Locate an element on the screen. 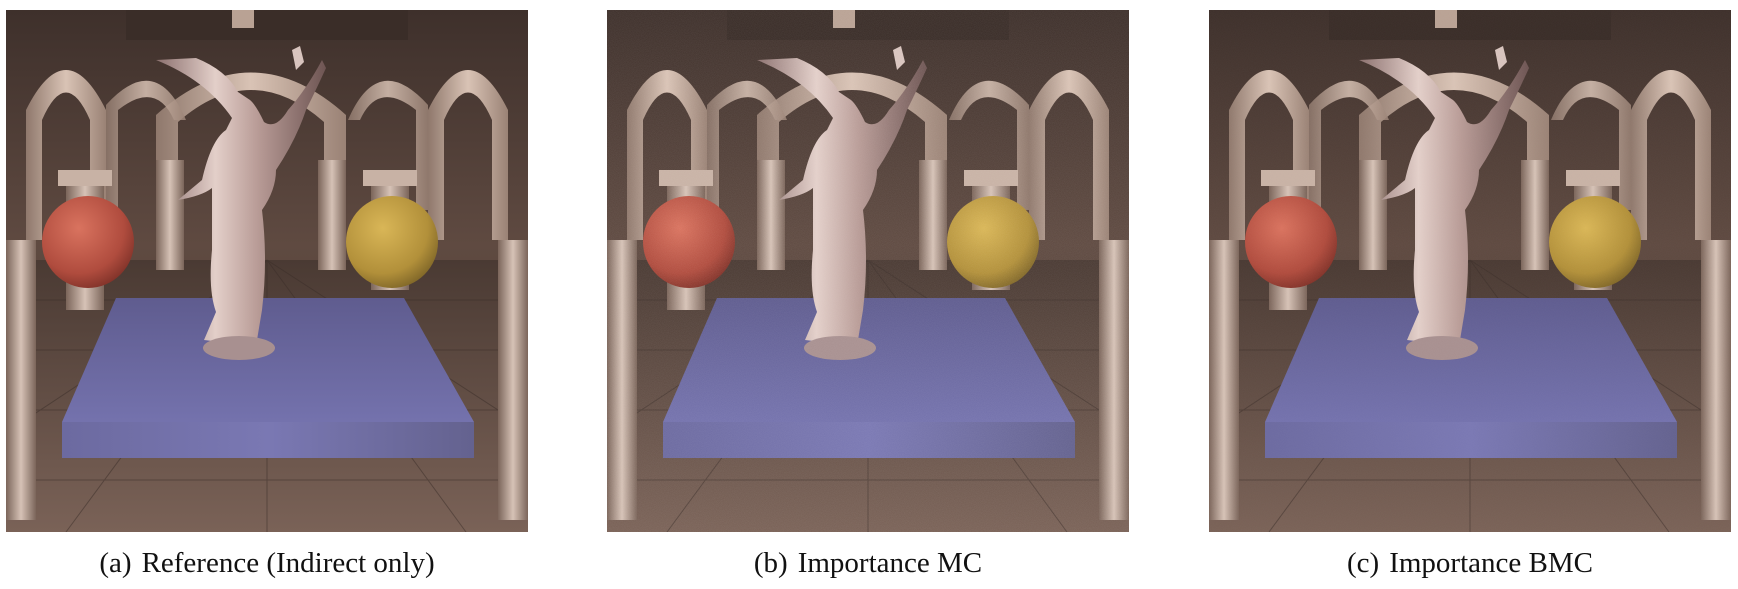 The image size is (1738, 589). caption-label: (a) is located at coordinates (115, 563).